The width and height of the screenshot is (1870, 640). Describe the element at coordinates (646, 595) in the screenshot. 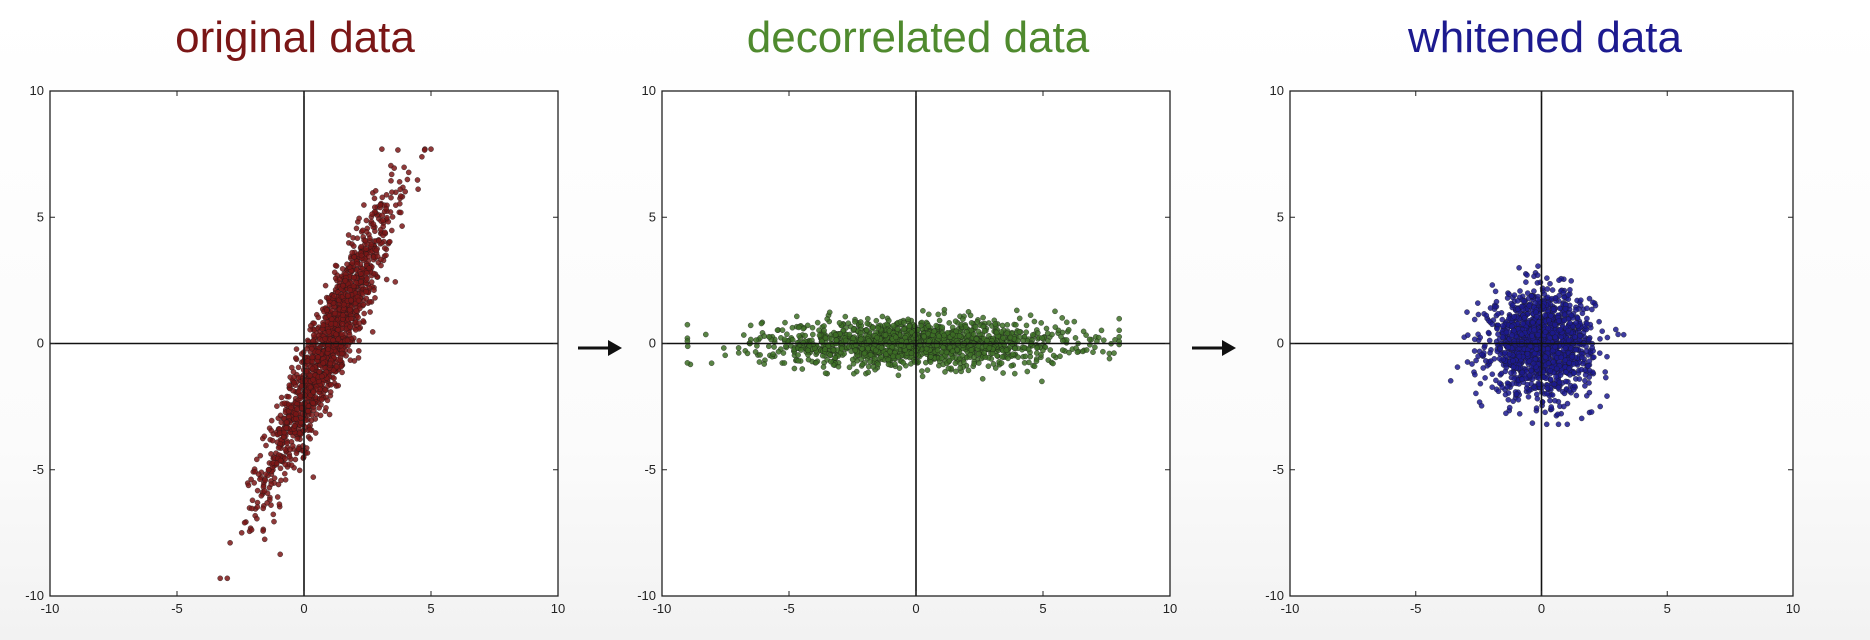

I see `y-tick-label: -10` at that location.